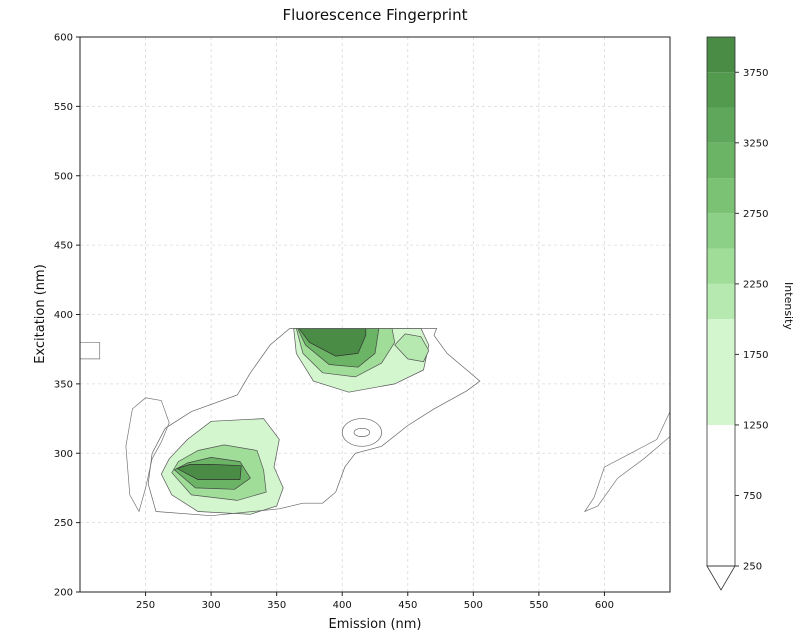  I want to click on chart-title: Fluorescence Fingerprint, so click(375, 15).